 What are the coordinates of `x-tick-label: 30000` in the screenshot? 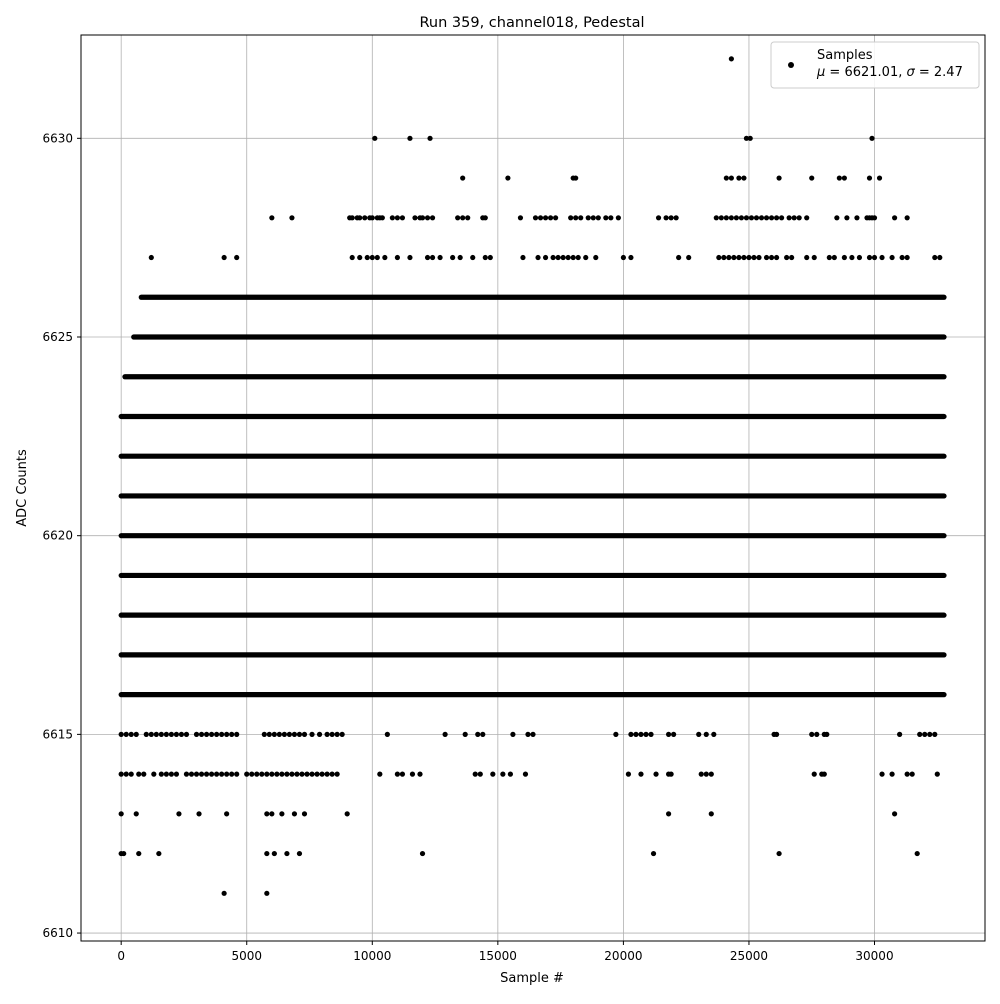 It's located at (874, 956).